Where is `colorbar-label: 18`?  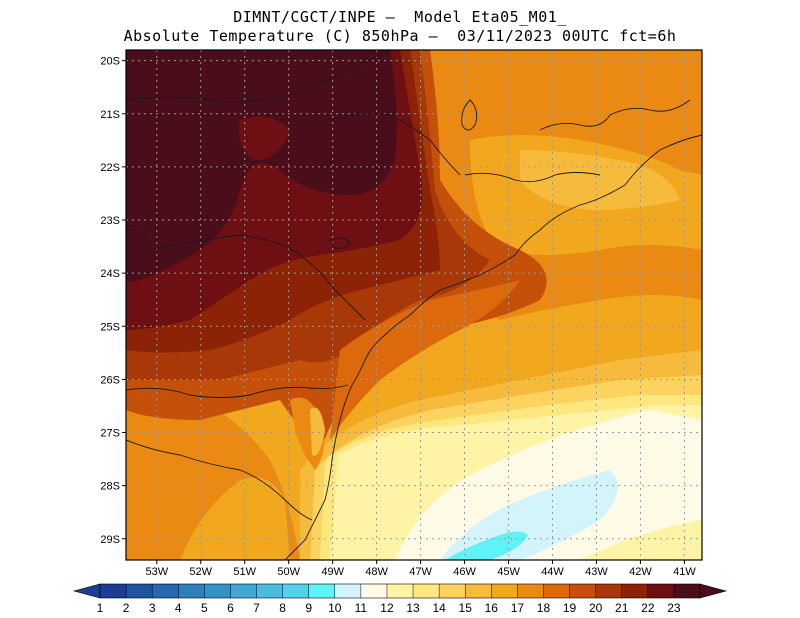 colorbar-label: 18 is located at coordinates (544, 608).